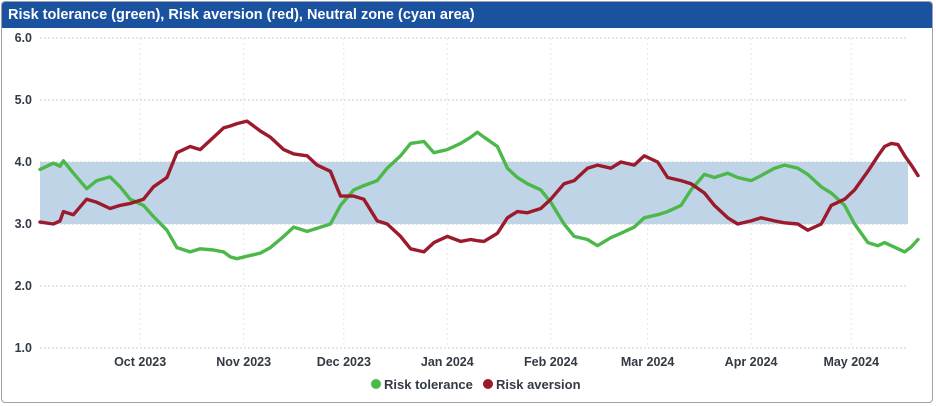 This screenshot has width=936, height=406. What do you see at coordinates (751, 362) in the screenshot?
I see `x-tick-label: Apr 2024` at bounding box center [751, 362].